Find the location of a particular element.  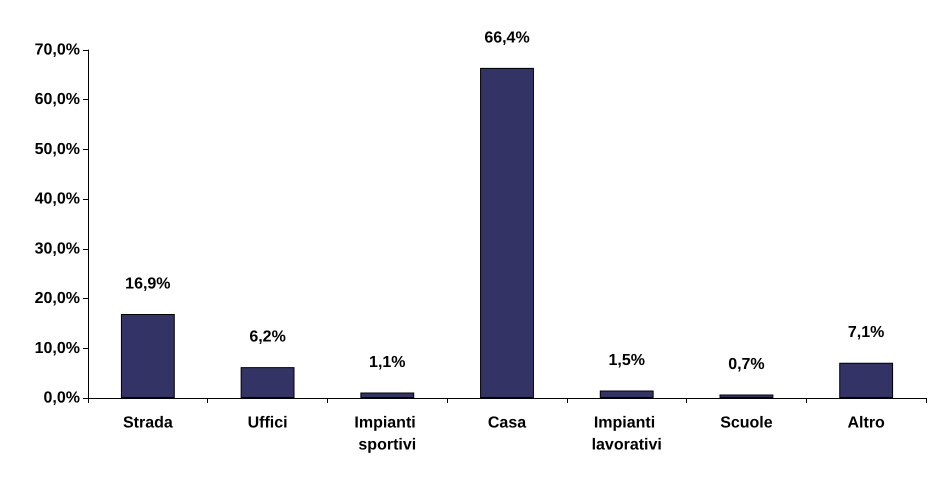

x-tick-label: Uffici is located at coordinates (268, 423).